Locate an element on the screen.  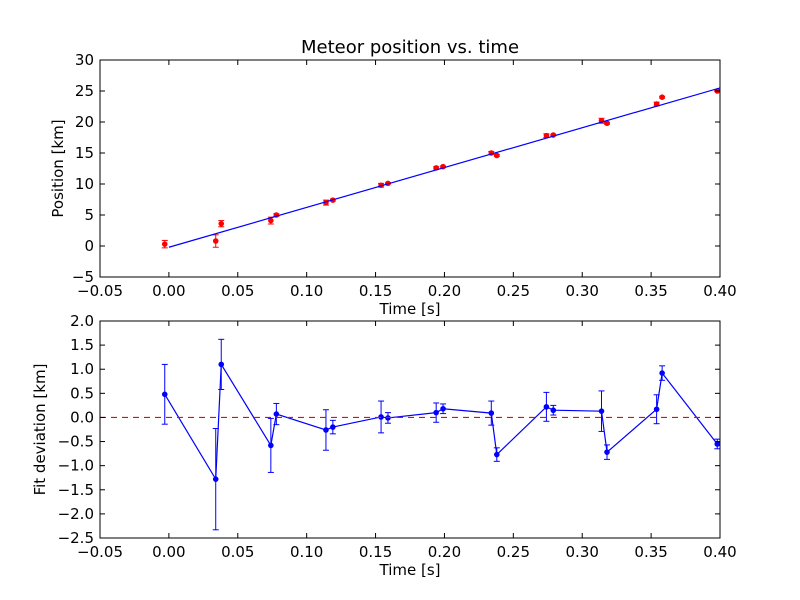
y-tick-label: 30 is located at coordinates (84, 60).